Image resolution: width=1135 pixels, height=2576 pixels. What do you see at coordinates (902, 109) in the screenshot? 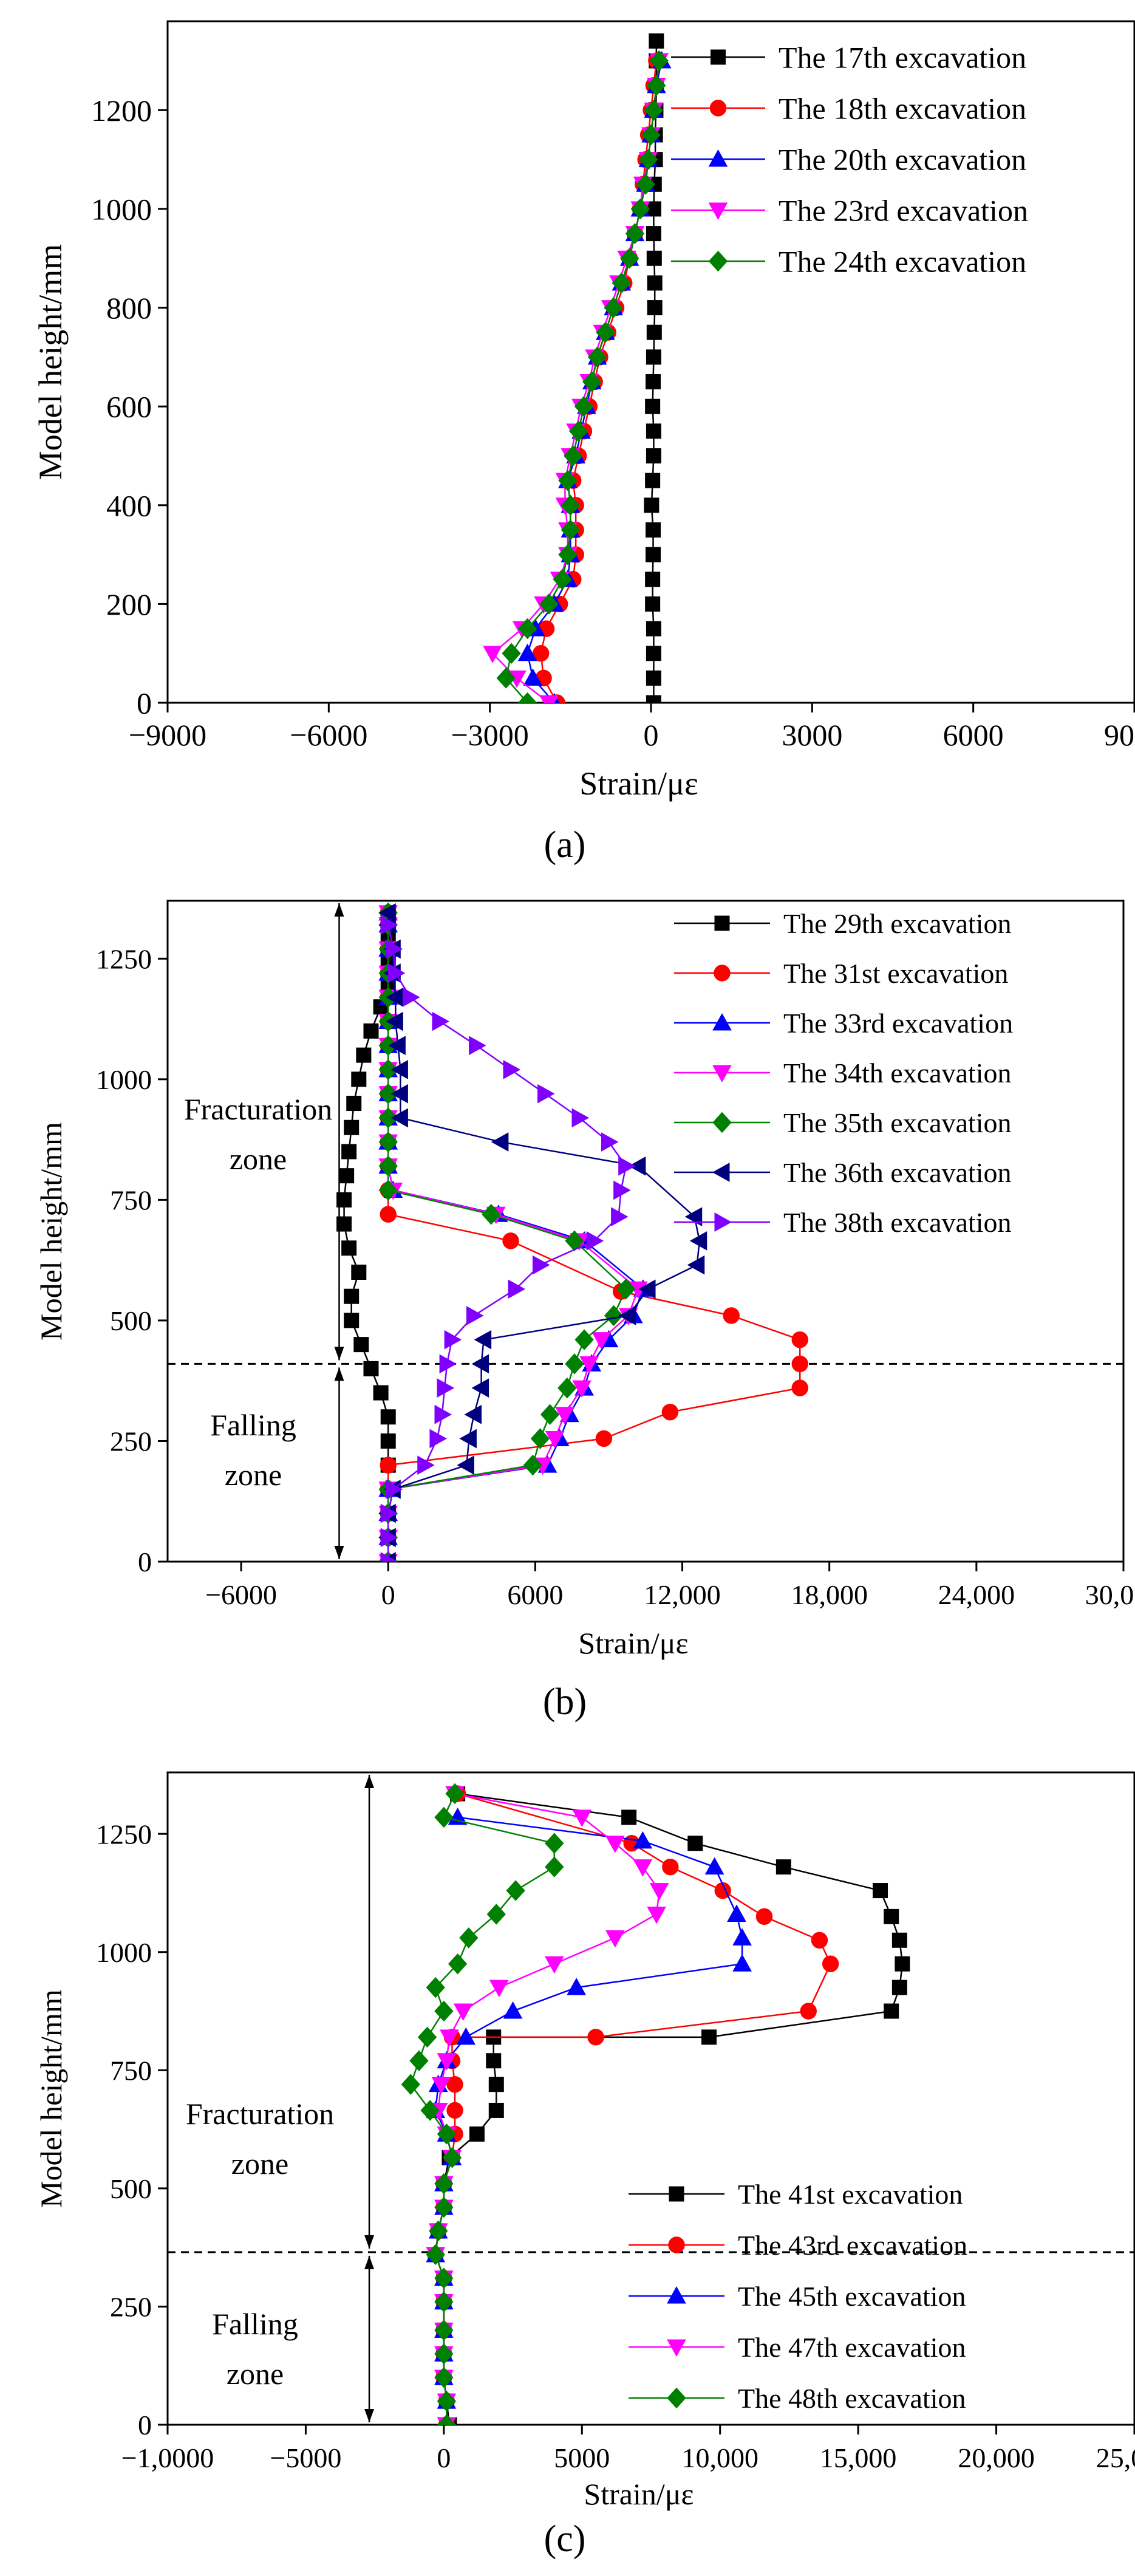
I see `legend-label: The 18th excavation` at bounding box center [902, 109].